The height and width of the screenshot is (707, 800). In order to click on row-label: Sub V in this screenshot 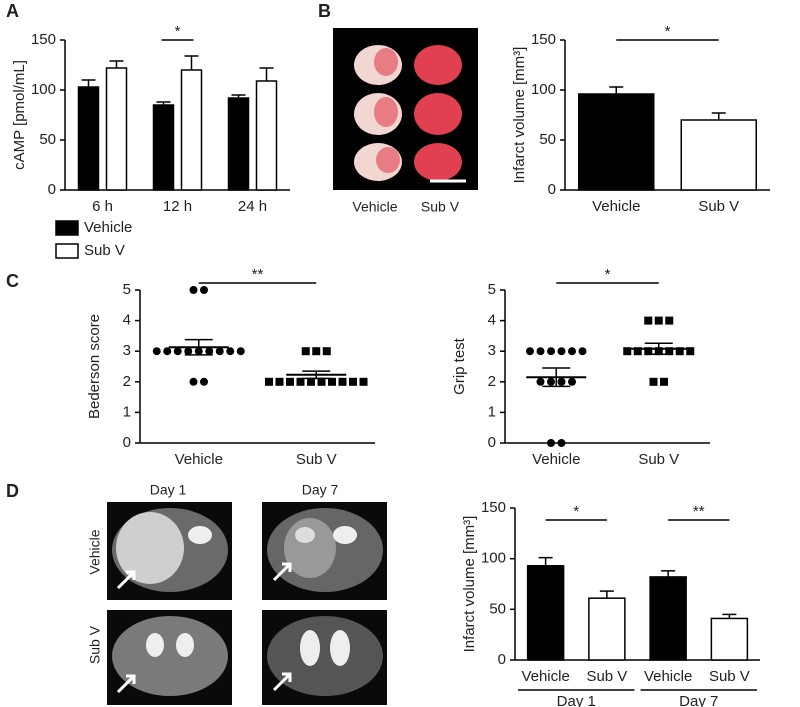, I will do `click(95, 644)`.